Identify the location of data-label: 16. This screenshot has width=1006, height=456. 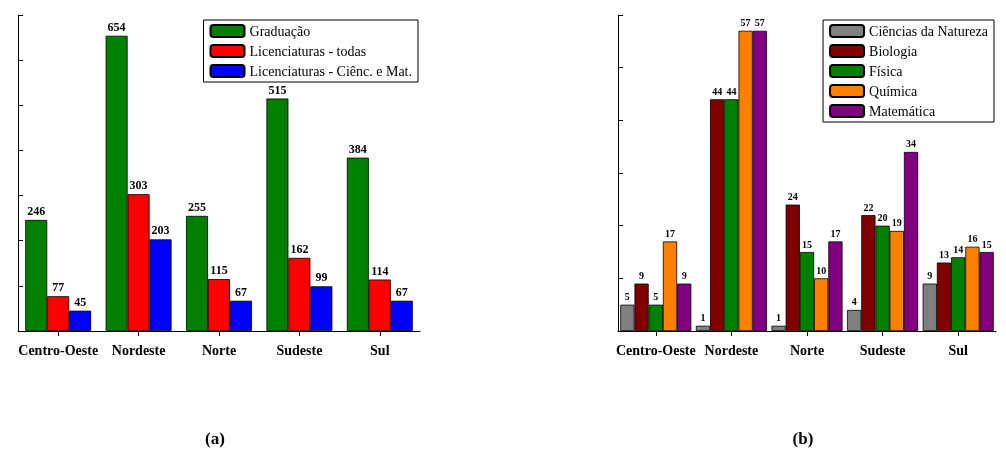
(972, 239).